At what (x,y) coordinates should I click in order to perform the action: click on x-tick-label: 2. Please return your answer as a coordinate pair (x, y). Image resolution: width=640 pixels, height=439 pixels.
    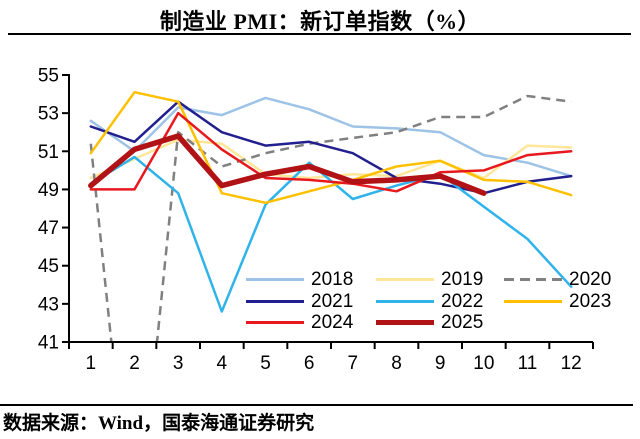
    Looking at the image, I should click on (134, 363).